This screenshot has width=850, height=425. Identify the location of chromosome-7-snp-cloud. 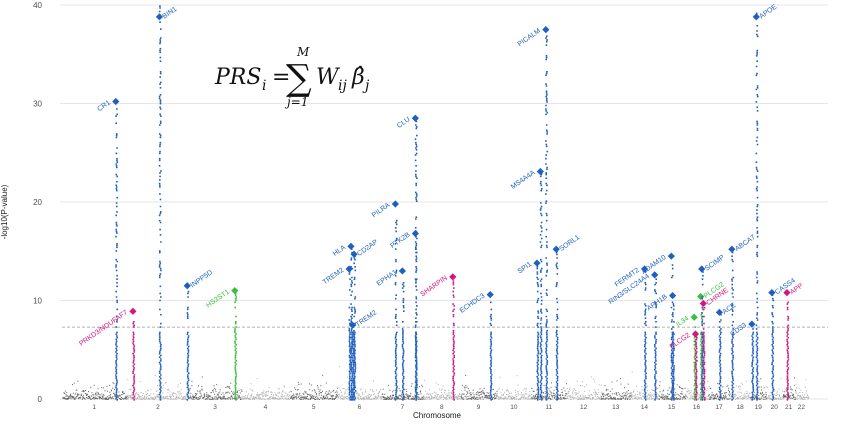
(403, 391).